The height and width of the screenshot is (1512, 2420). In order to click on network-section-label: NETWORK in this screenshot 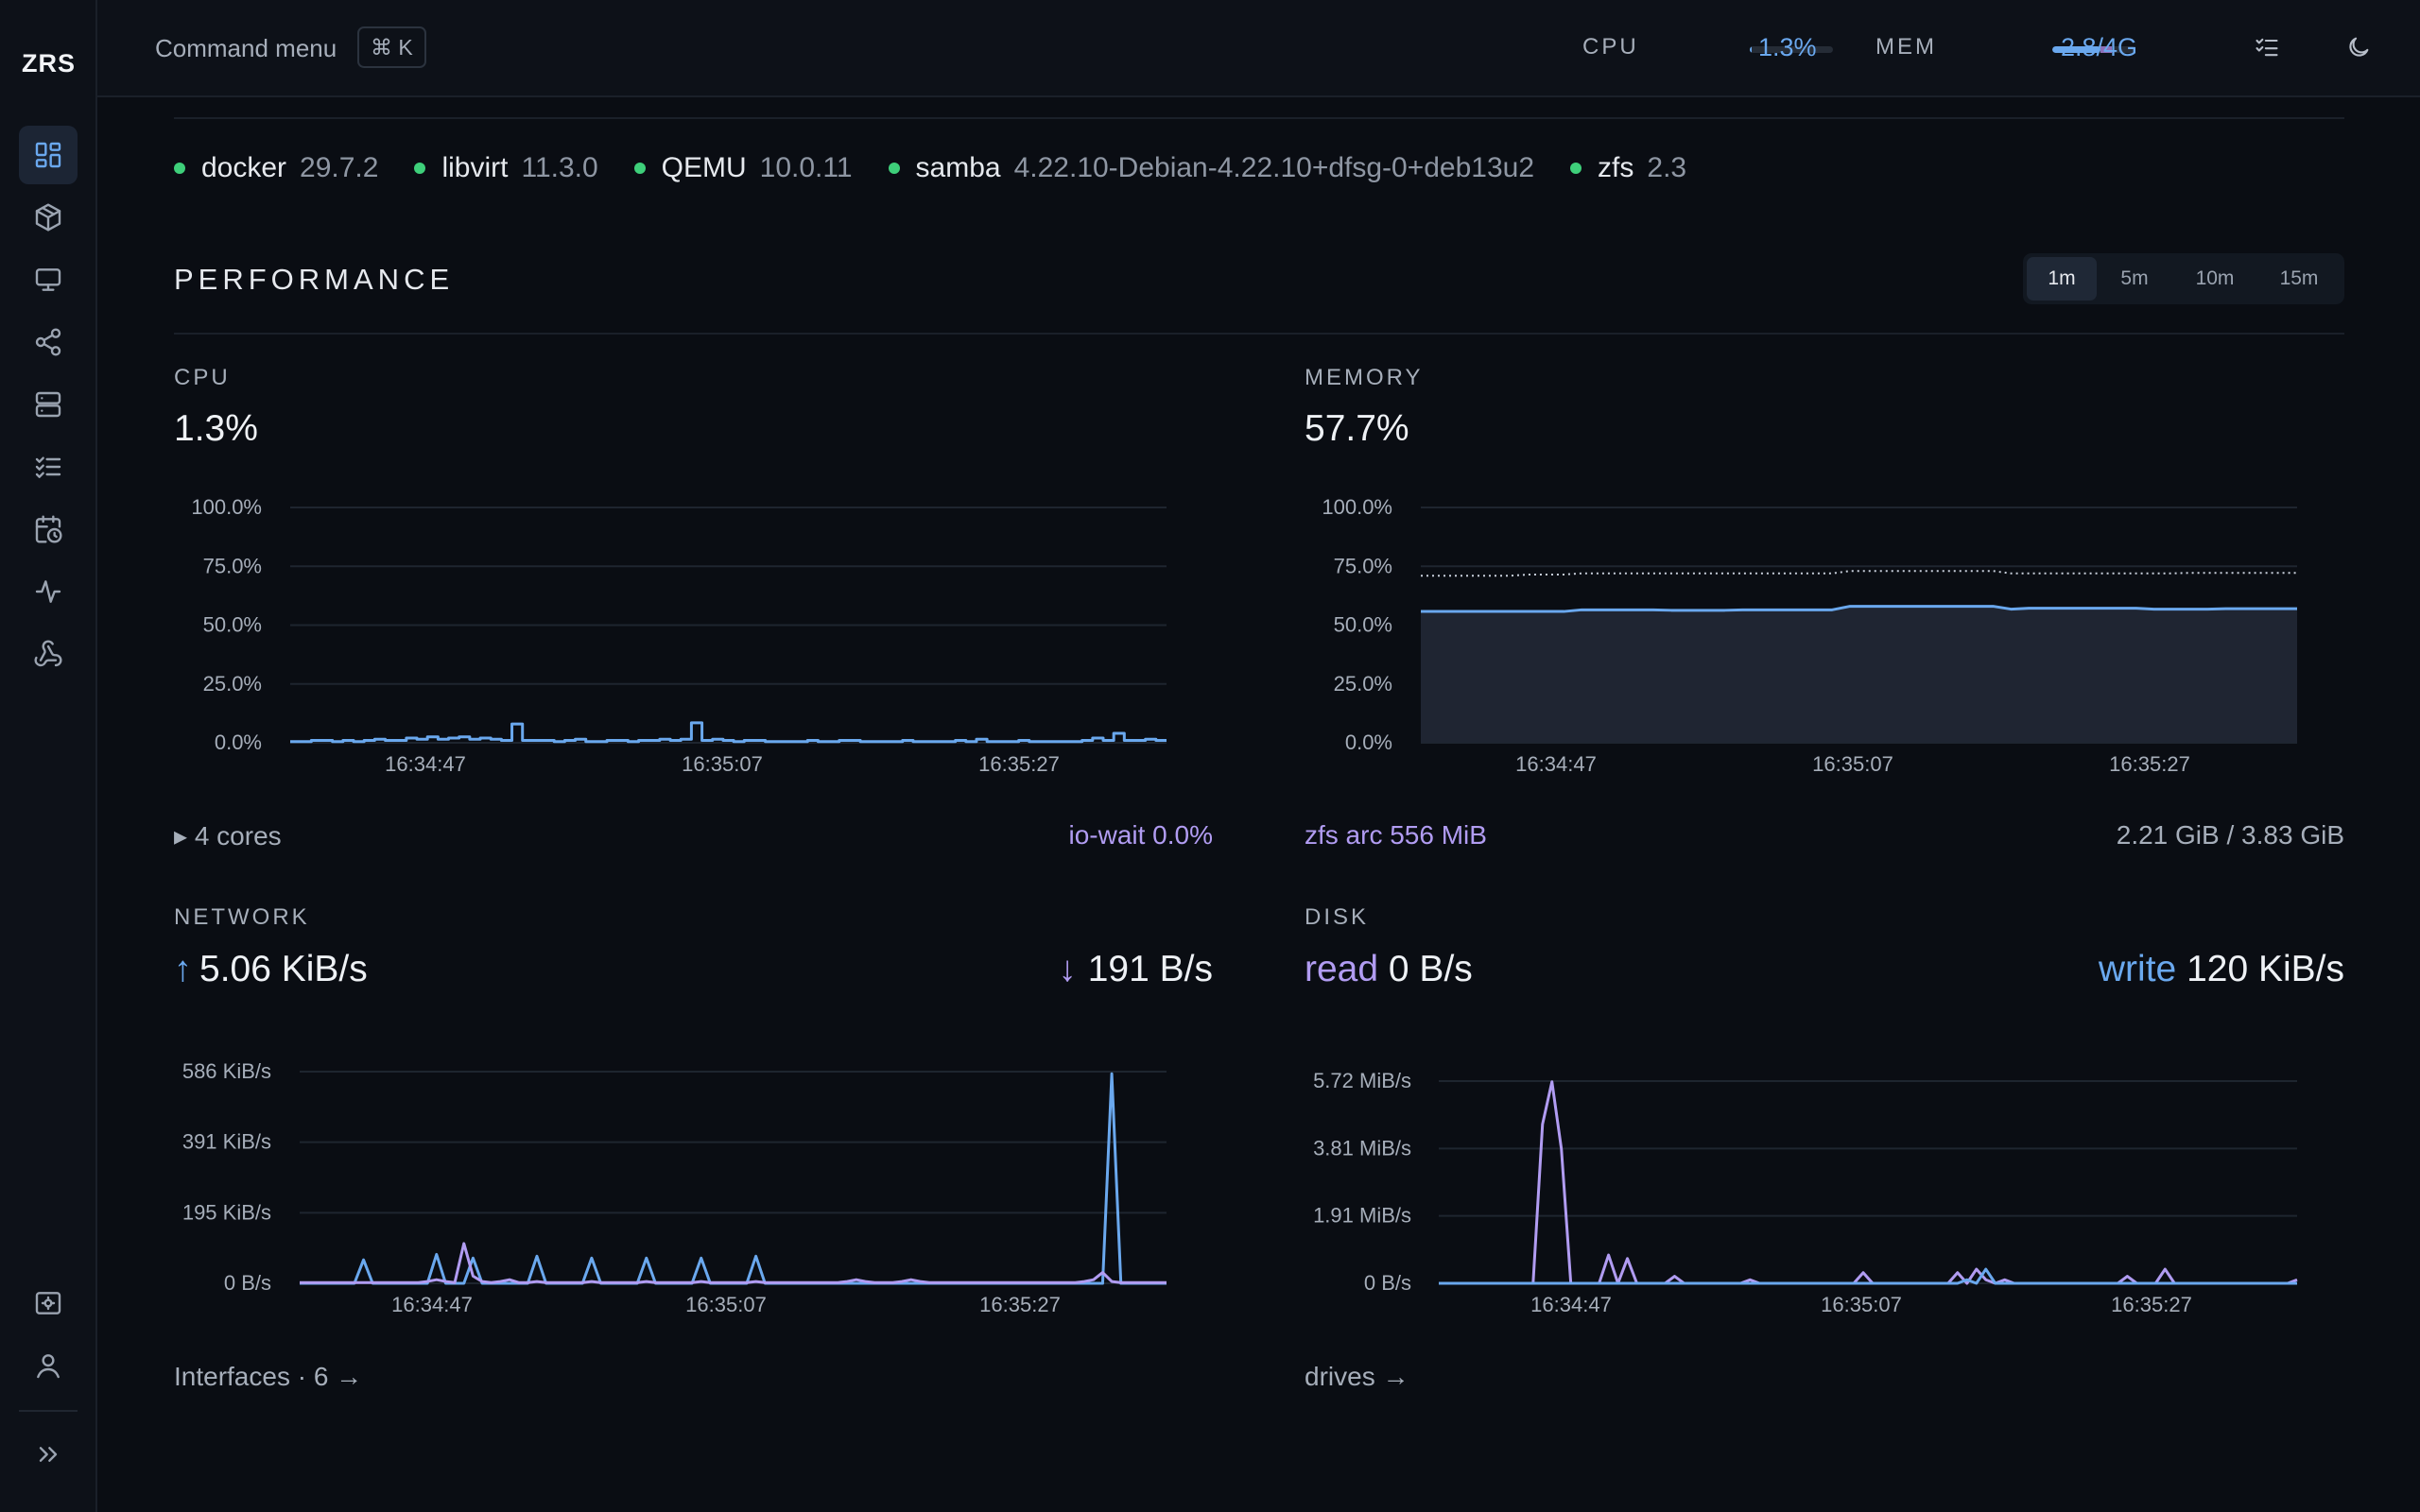, I will do `click(242, 917)`.